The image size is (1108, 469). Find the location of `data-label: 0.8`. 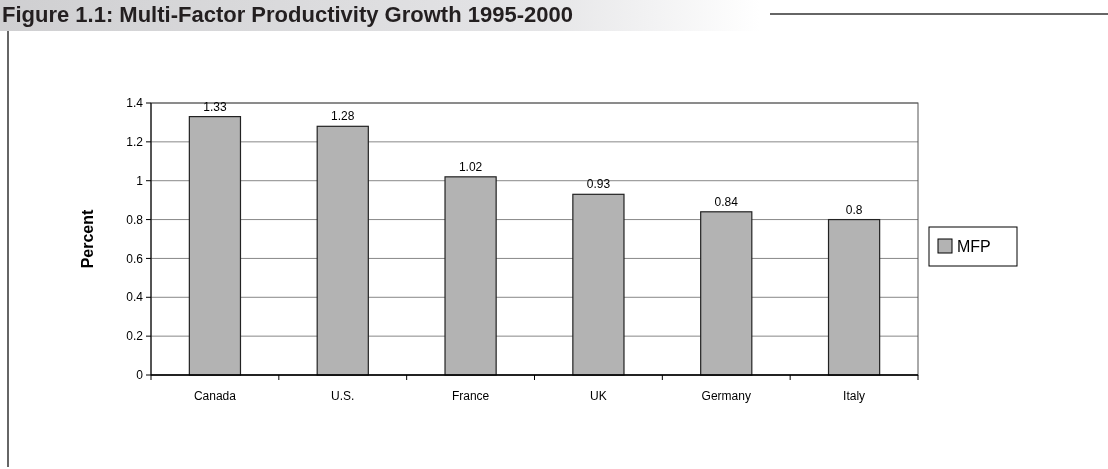

data-label: 0.8 is located at coordinates (854, 209).